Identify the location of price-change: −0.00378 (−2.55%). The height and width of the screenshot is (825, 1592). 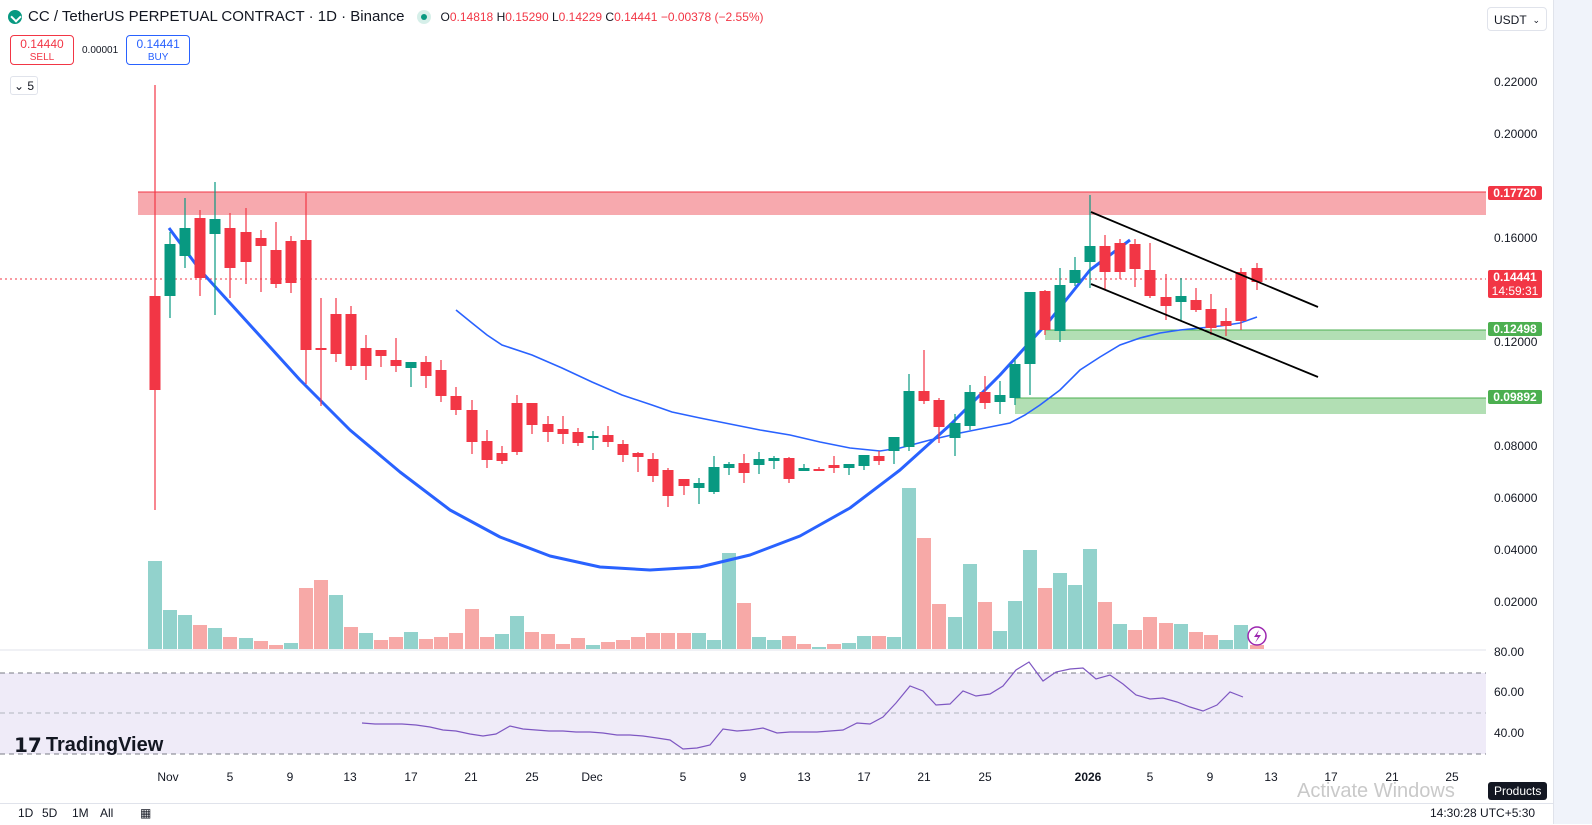
(712, 16).